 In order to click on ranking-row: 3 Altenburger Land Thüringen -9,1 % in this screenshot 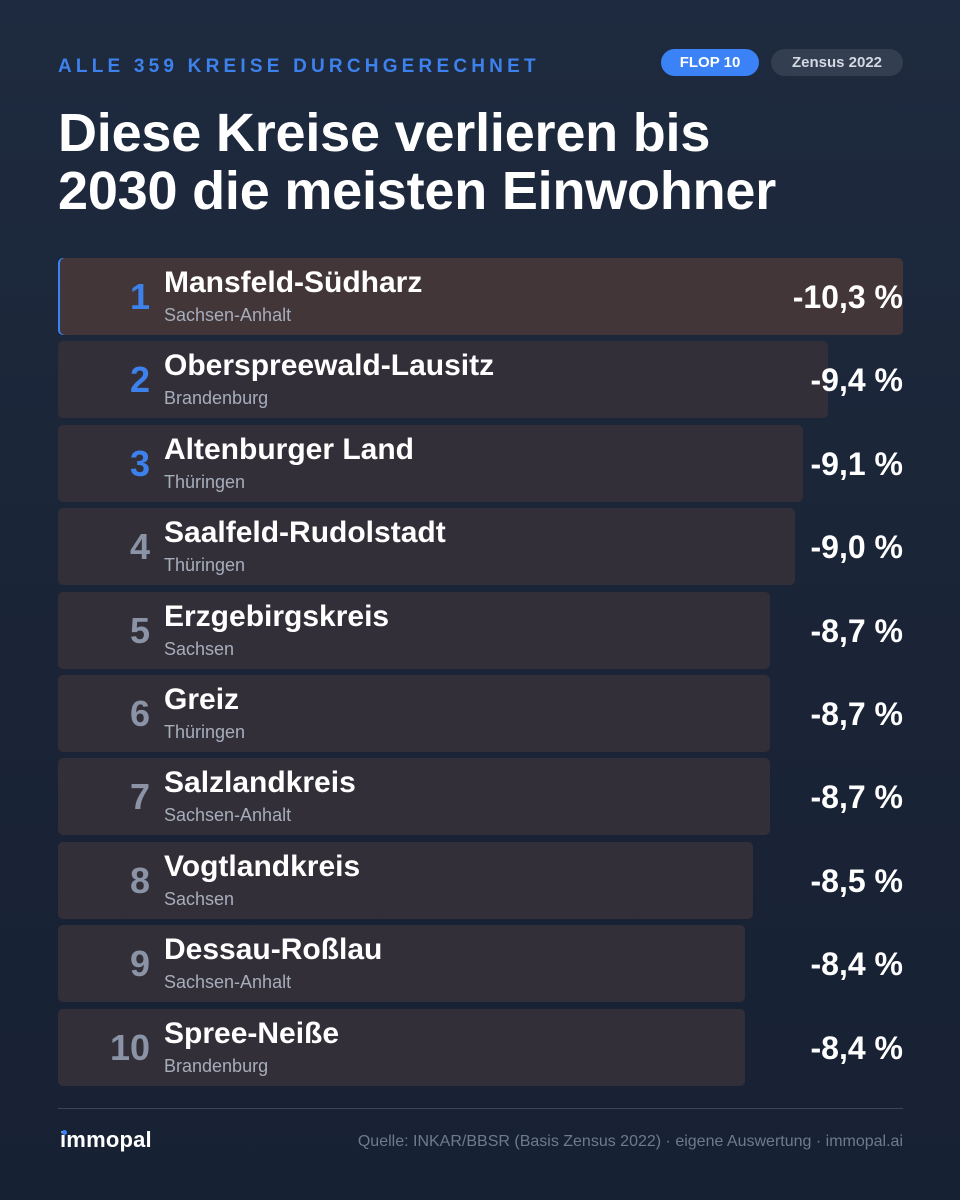, I will do `click(480, 463)`.